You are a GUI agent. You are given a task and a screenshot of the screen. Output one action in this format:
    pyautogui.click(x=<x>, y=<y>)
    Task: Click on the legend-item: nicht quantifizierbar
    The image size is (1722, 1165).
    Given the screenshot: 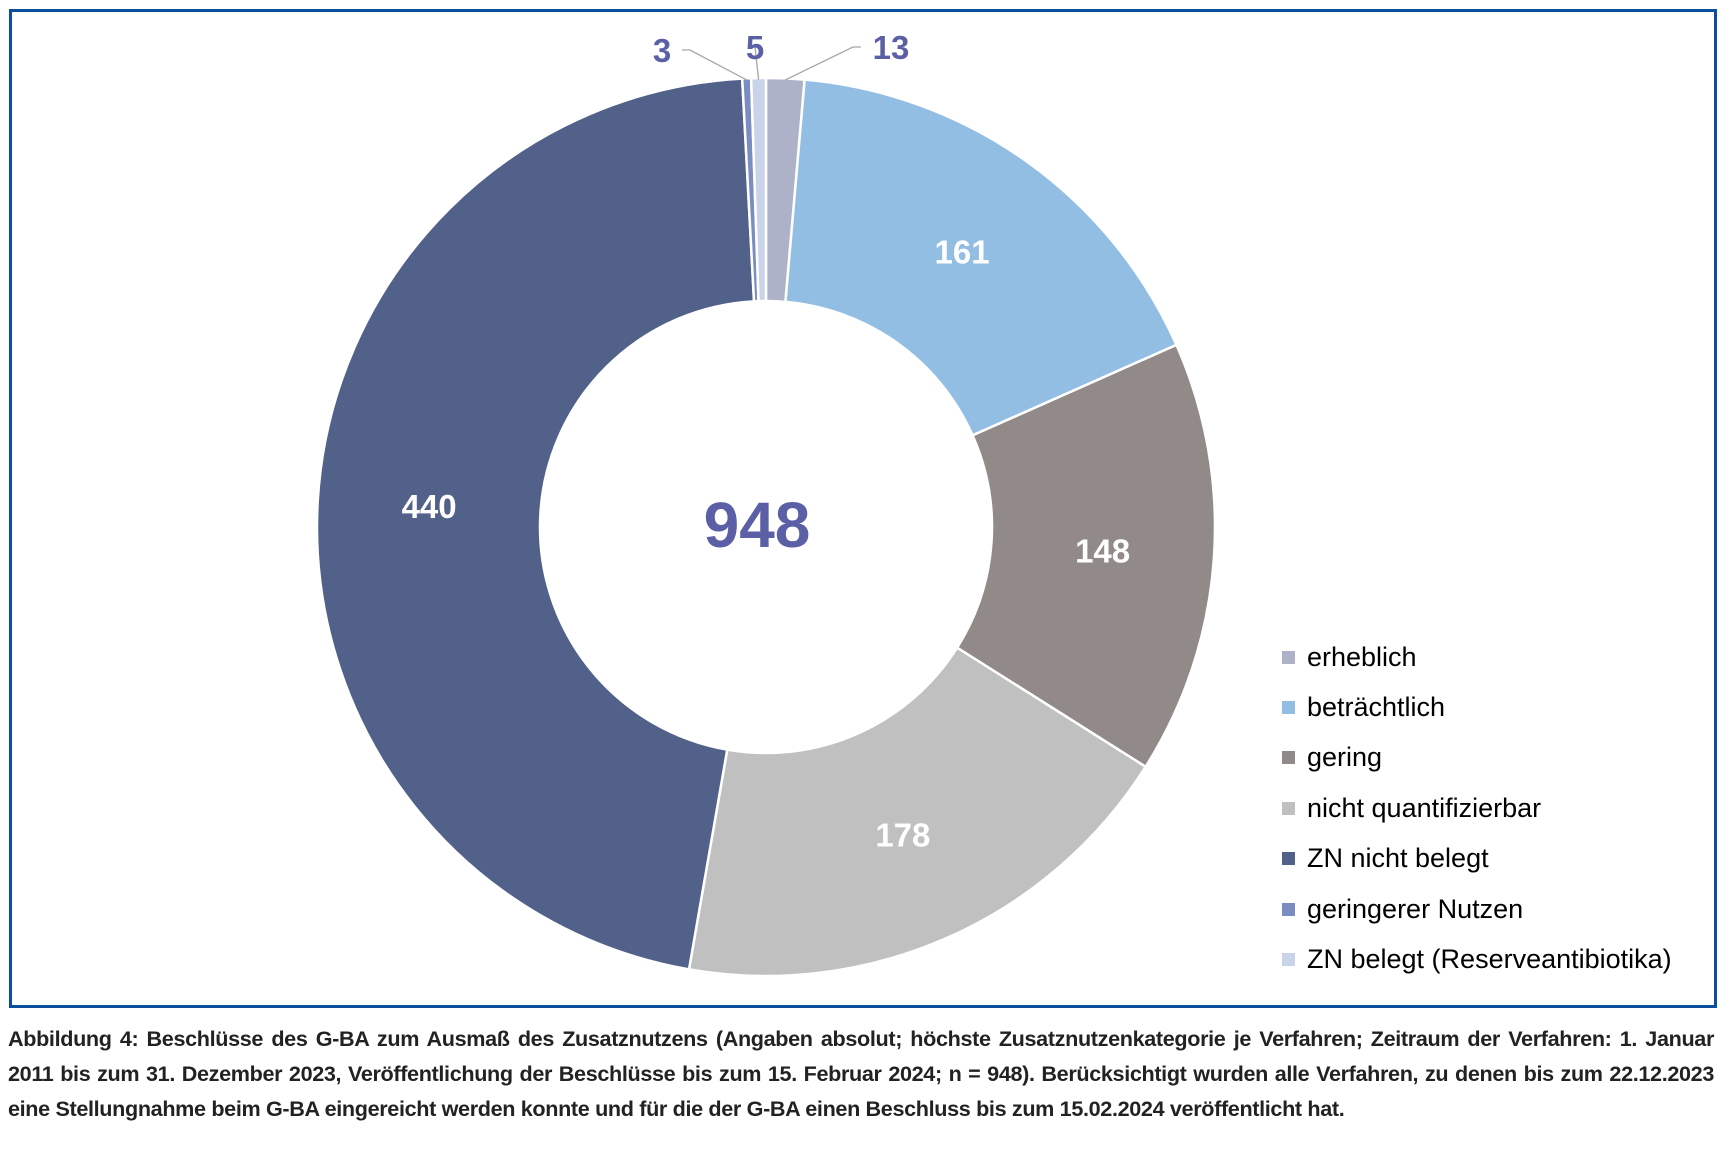 What is the action you would take?
    pyautogui.click(x=1477, y=808)
    